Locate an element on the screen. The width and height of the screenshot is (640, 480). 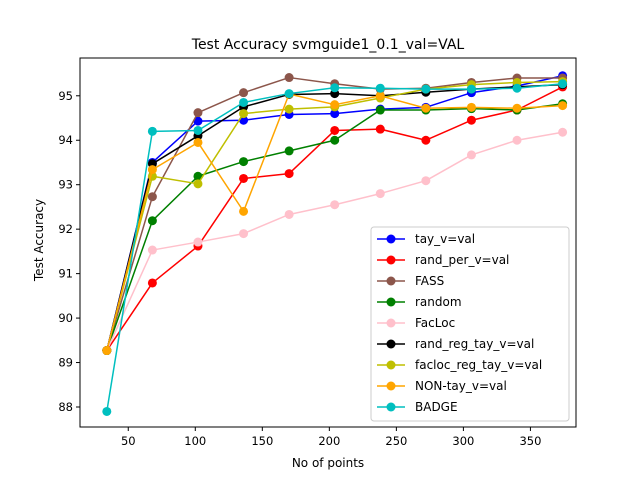
legend-item: FASS is located at coordinates (410, 281).